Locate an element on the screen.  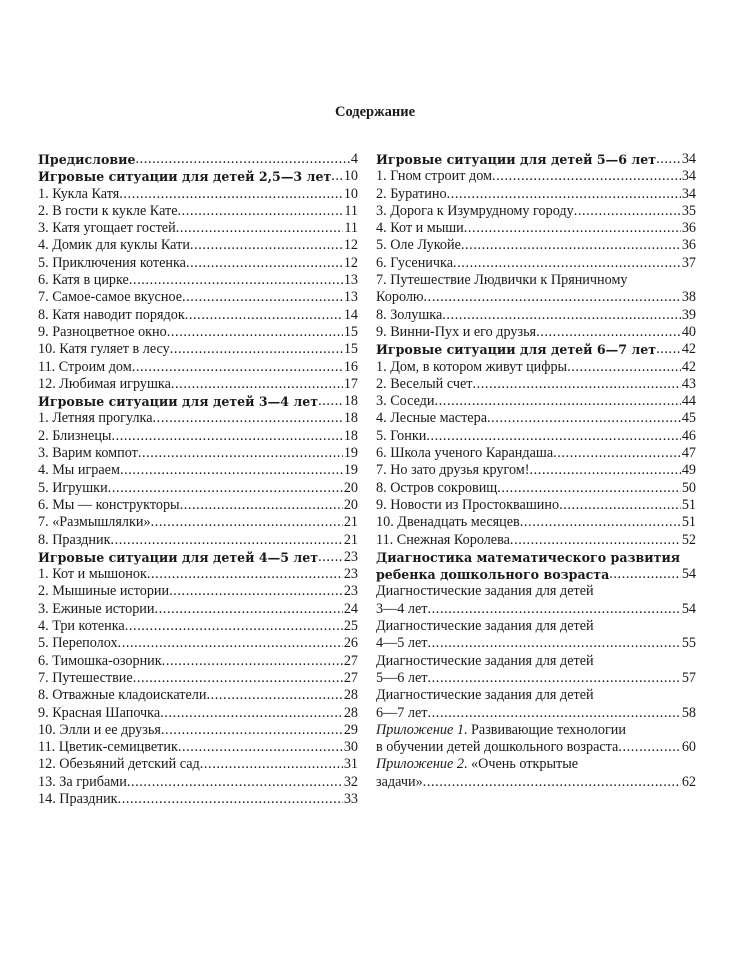
toc-entry: 4. Домик для куклы Кати 12 is located at coordinates (198, 245).